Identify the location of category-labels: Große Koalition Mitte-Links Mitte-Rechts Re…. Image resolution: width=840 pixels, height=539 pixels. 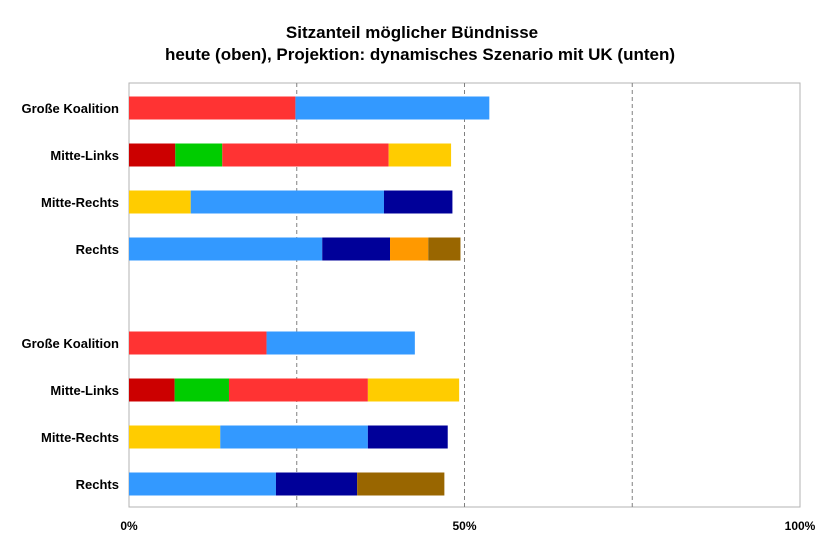
(71, 296).